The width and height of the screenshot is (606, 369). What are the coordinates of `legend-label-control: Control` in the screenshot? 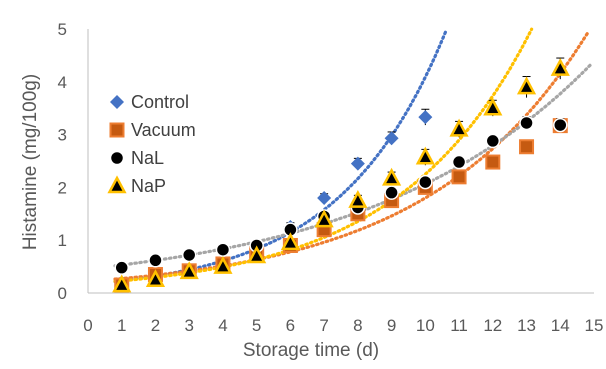 It's located at (160, 102).